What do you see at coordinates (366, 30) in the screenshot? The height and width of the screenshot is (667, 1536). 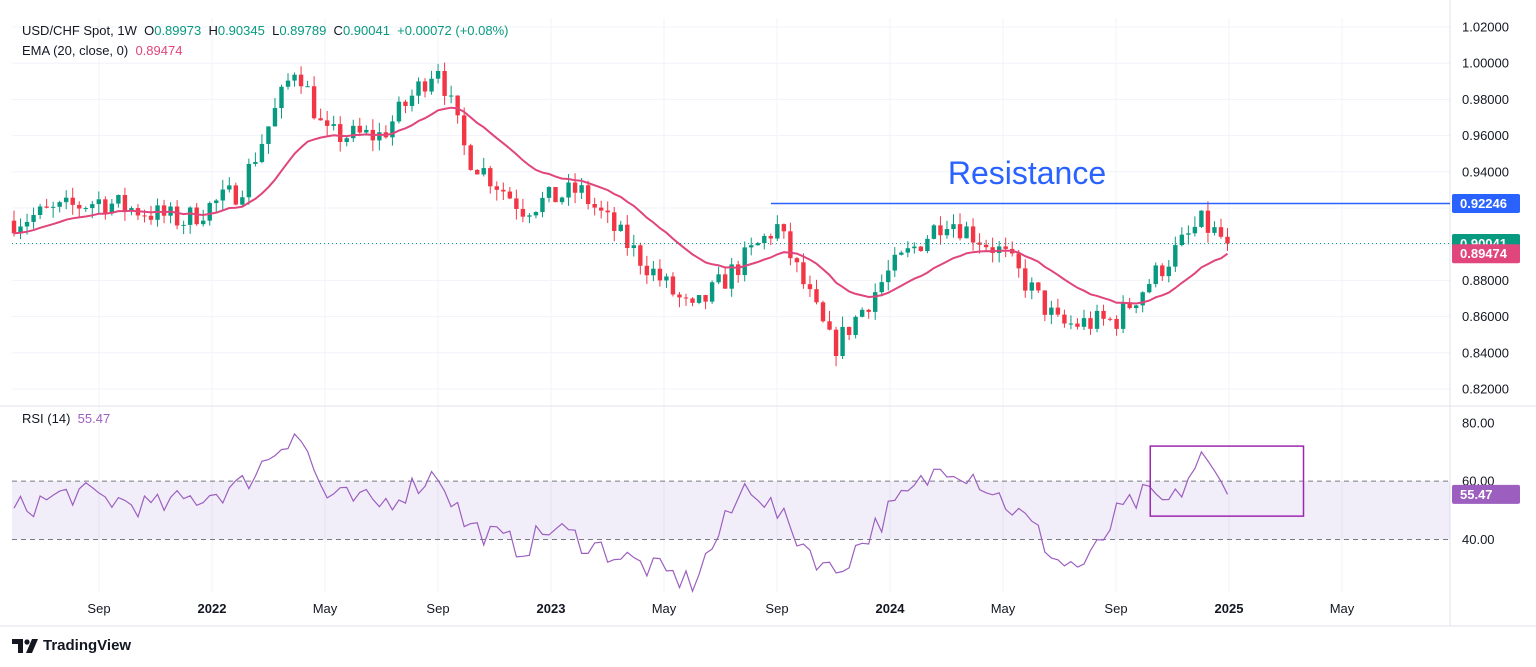 I see `close-value: 0.90041` at bounding box center [366, 30].